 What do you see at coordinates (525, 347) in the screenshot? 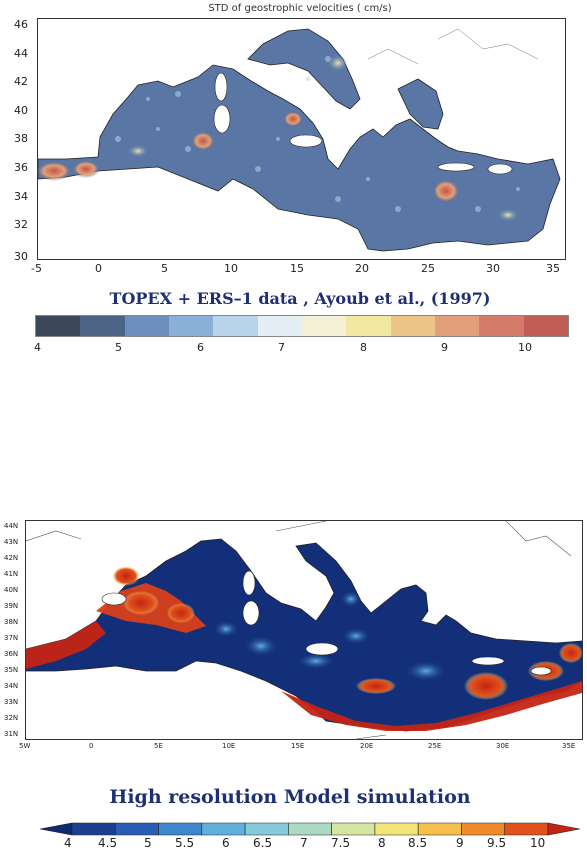
I see `top-colorbar-label: 10` at bounding box center [525, 347].